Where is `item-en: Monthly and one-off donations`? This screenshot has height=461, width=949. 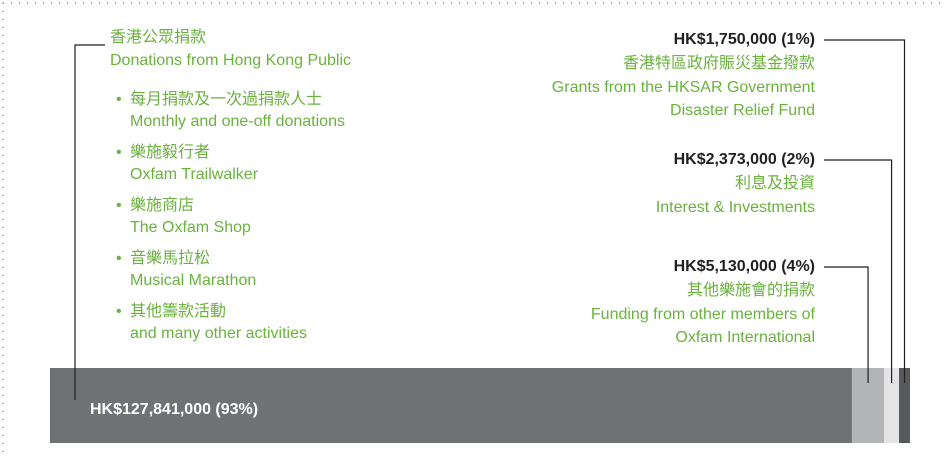 item-en: Monthly and one-off donations is located at coordinates (237, 121).